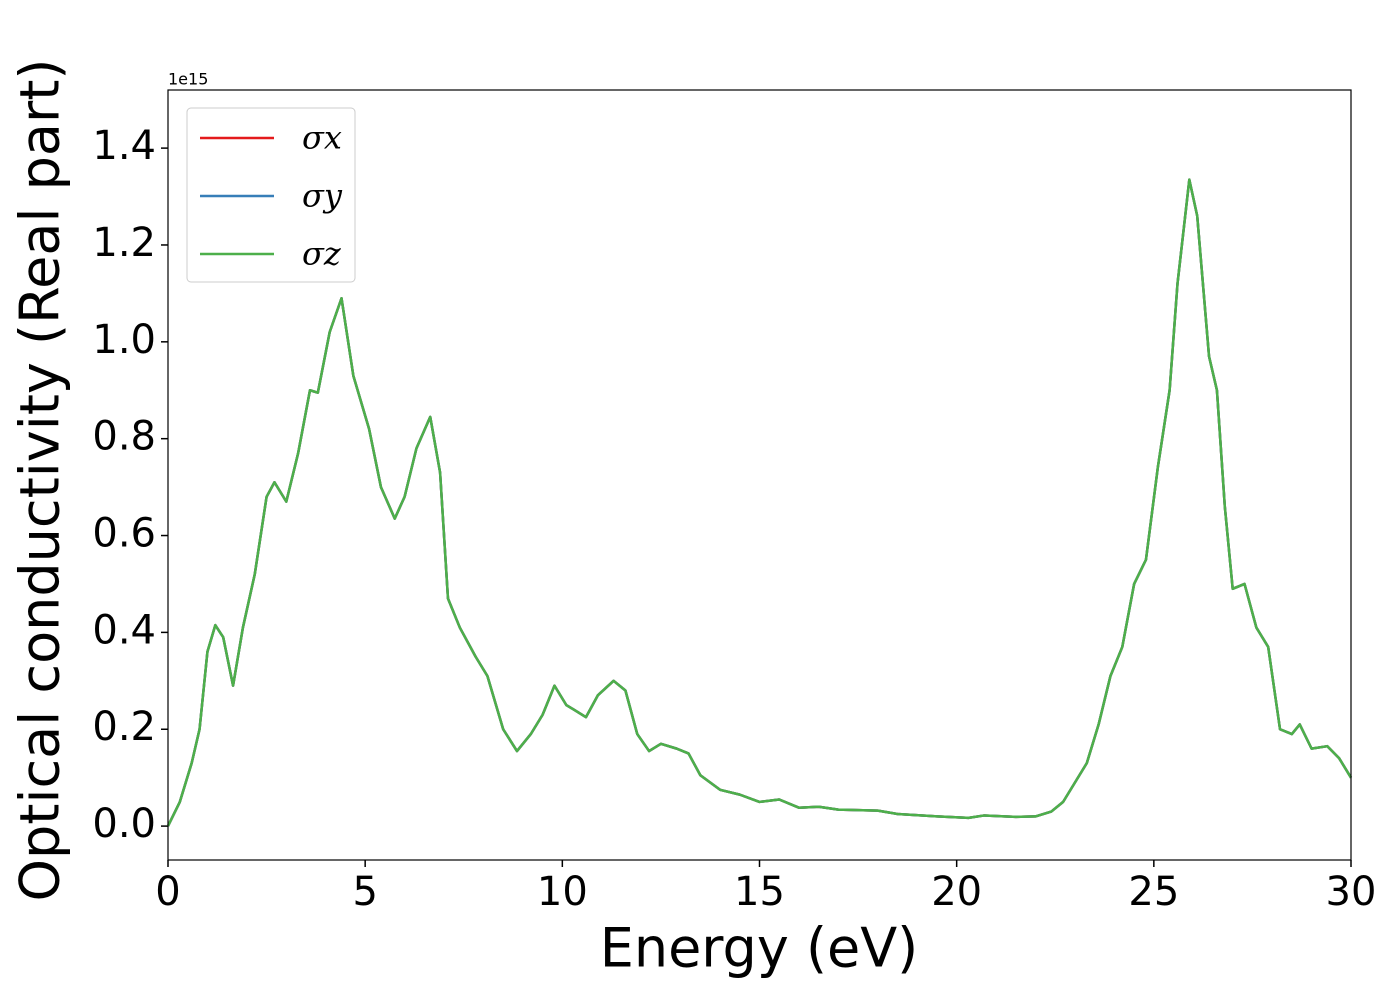 The height and width of the screenshot is (1000, 1400). I want to click on y-tick-label: 0.8, so click(124, 437).